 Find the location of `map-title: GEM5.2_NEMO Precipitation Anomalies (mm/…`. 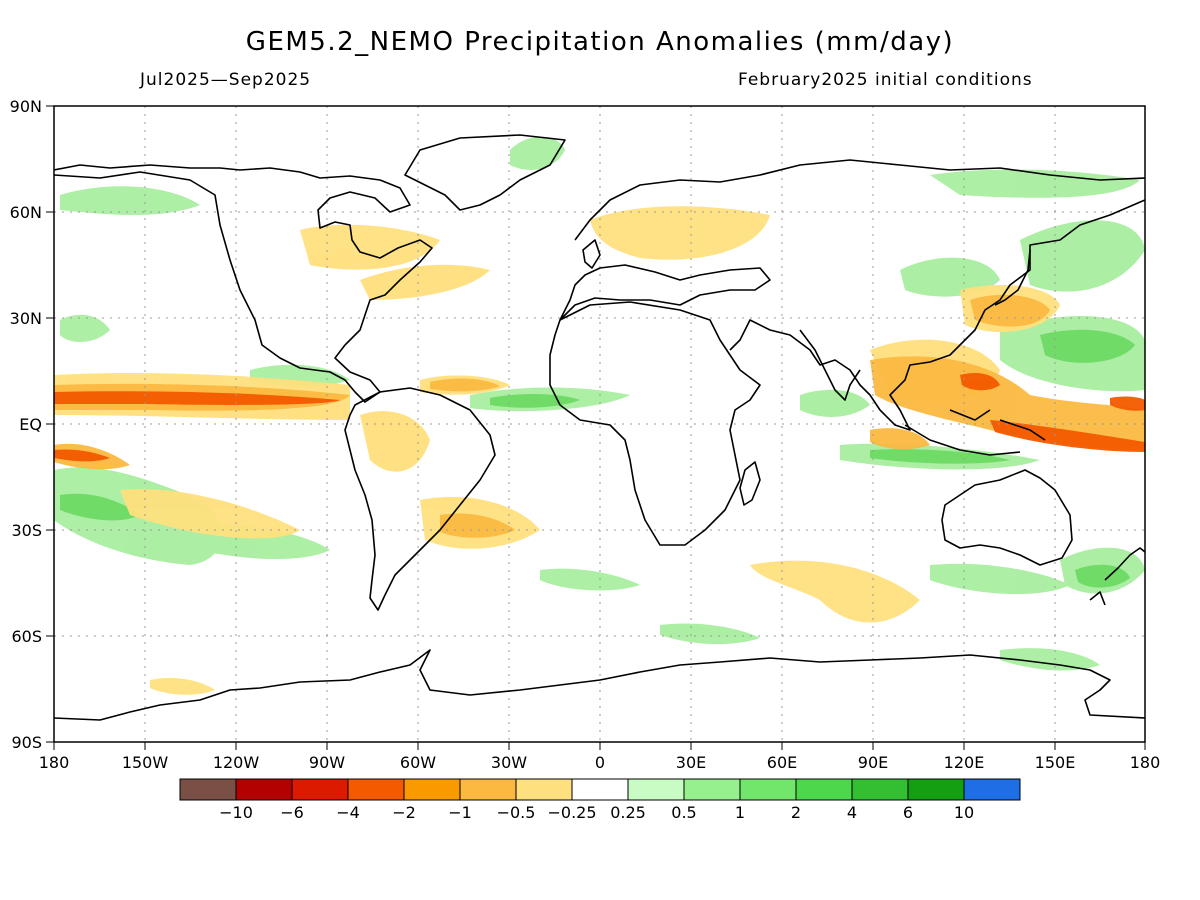

map-title: GEM5.2_NEMO Precipitation Anomalies (mm/… is located at coordinates (600, 42).